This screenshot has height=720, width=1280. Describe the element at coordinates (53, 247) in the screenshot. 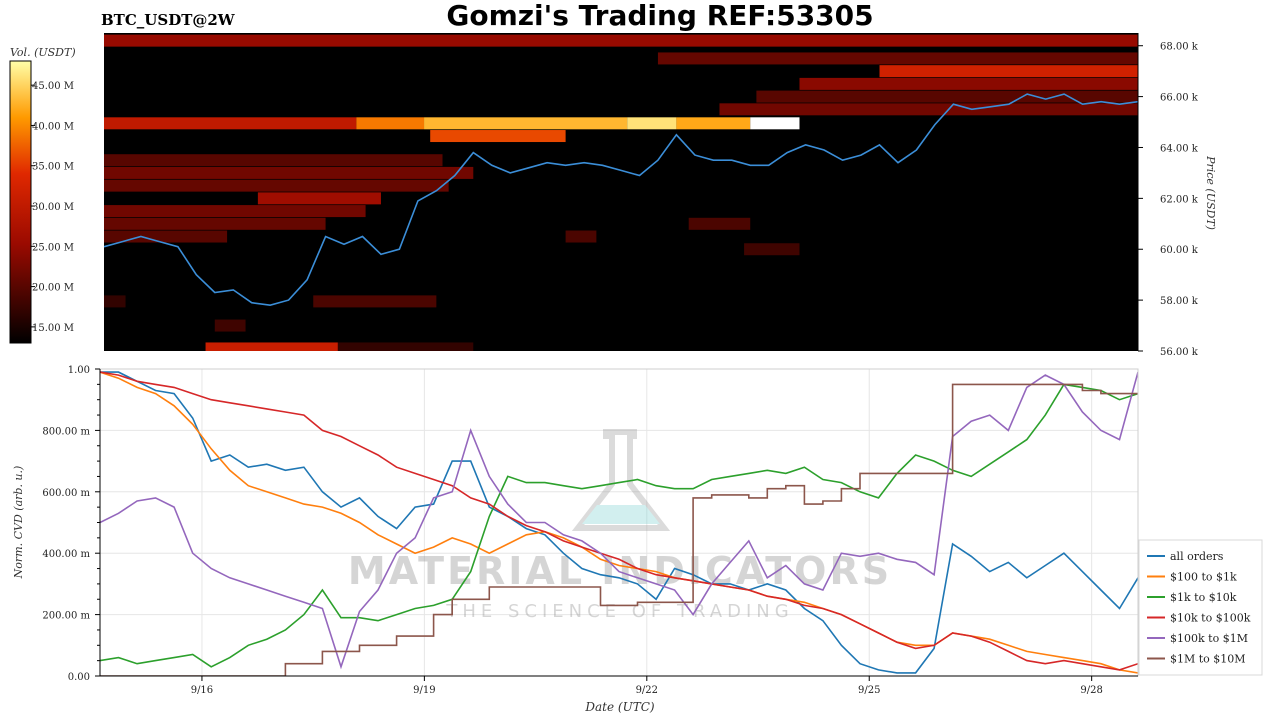

I see `colorbar-tick-label: 25.00 M` at that location.